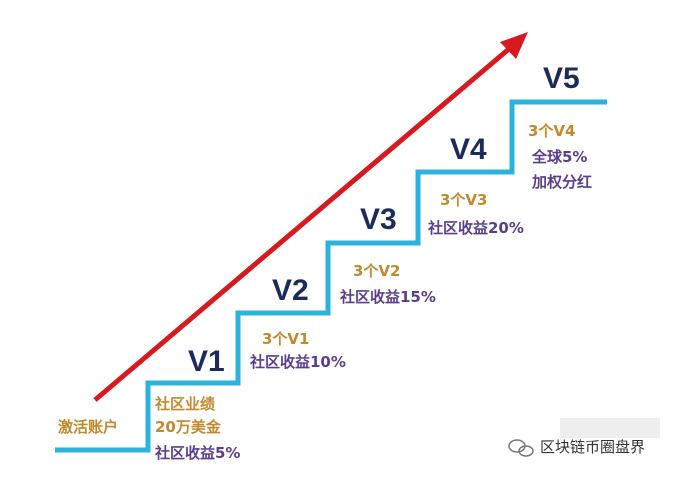  What do you see at coordinates (475, 228) in the screenshot?
I see `reward: 社区收益20%` at bounding box center [475, 228].